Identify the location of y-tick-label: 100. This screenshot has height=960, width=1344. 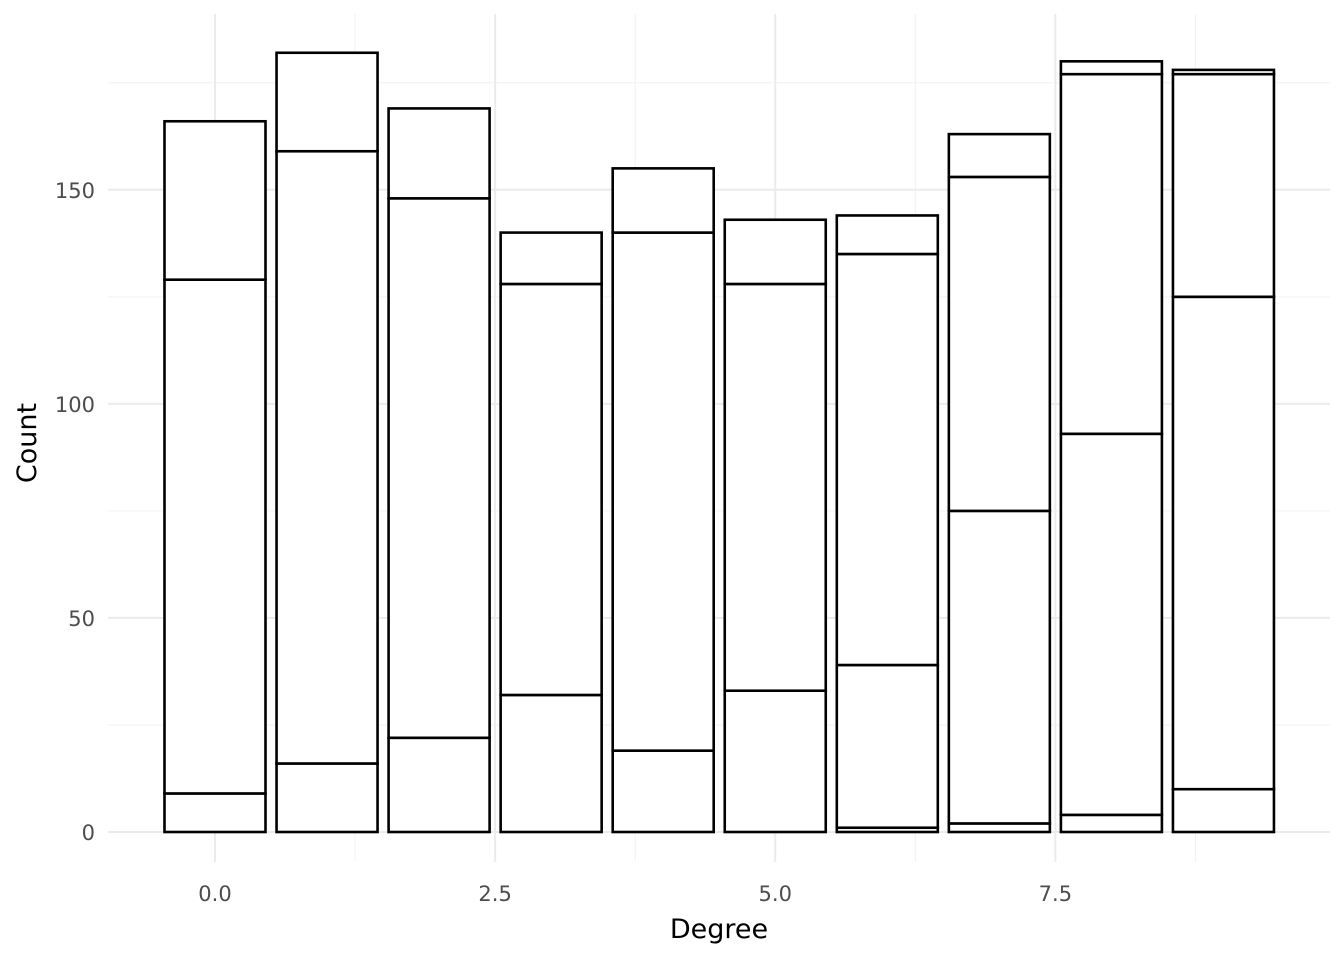
(75, 405).